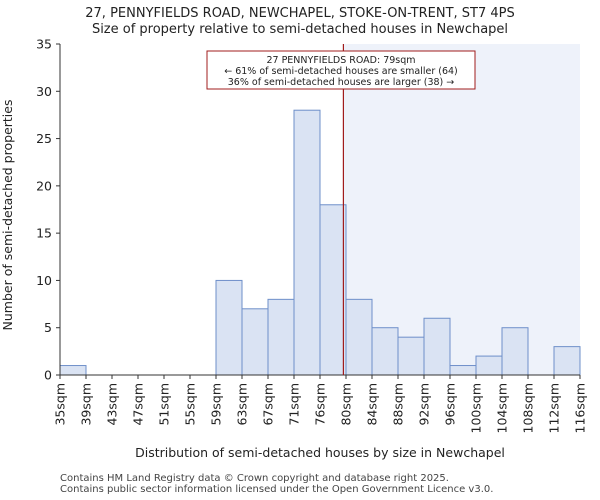 This screenshot has height=500, width=600. I want to click on bar-63sqm, so click(255, 342).